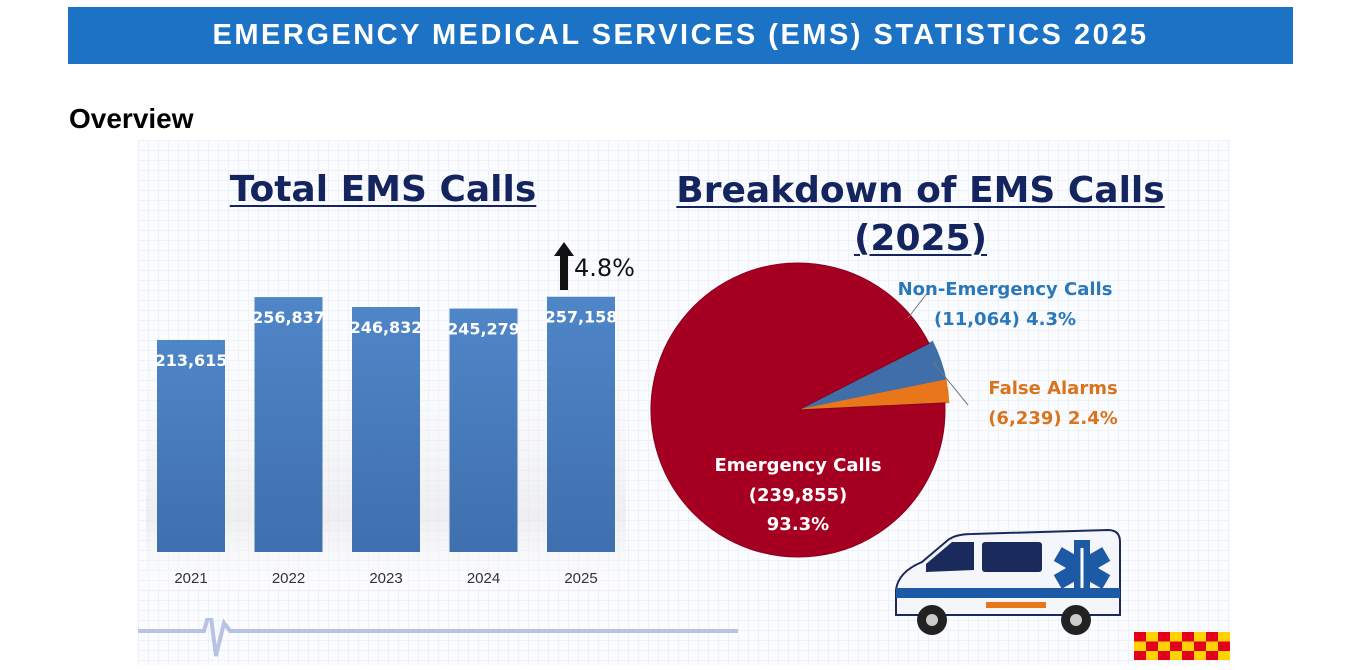  Describe the element at coordinates (1008, 581) in the screenshot. I see `ambulance-icon` at that location.